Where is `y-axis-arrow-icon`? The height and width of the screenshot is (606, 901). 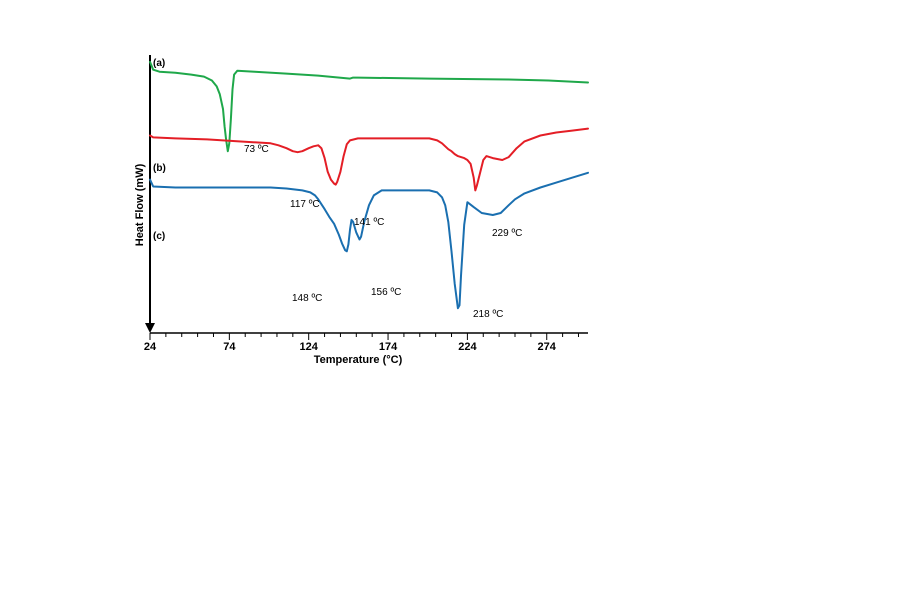 y-axis-arrow-icon is located at coordinates (150, 328).